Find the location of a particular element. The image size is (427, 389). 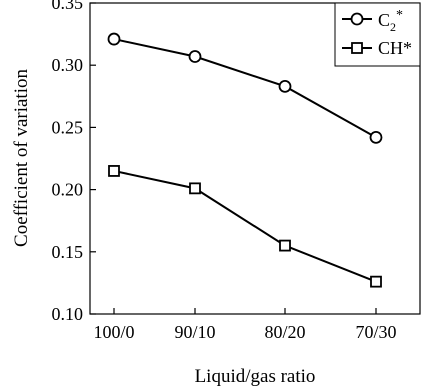

legend-box is located at coordinates (377, 34).